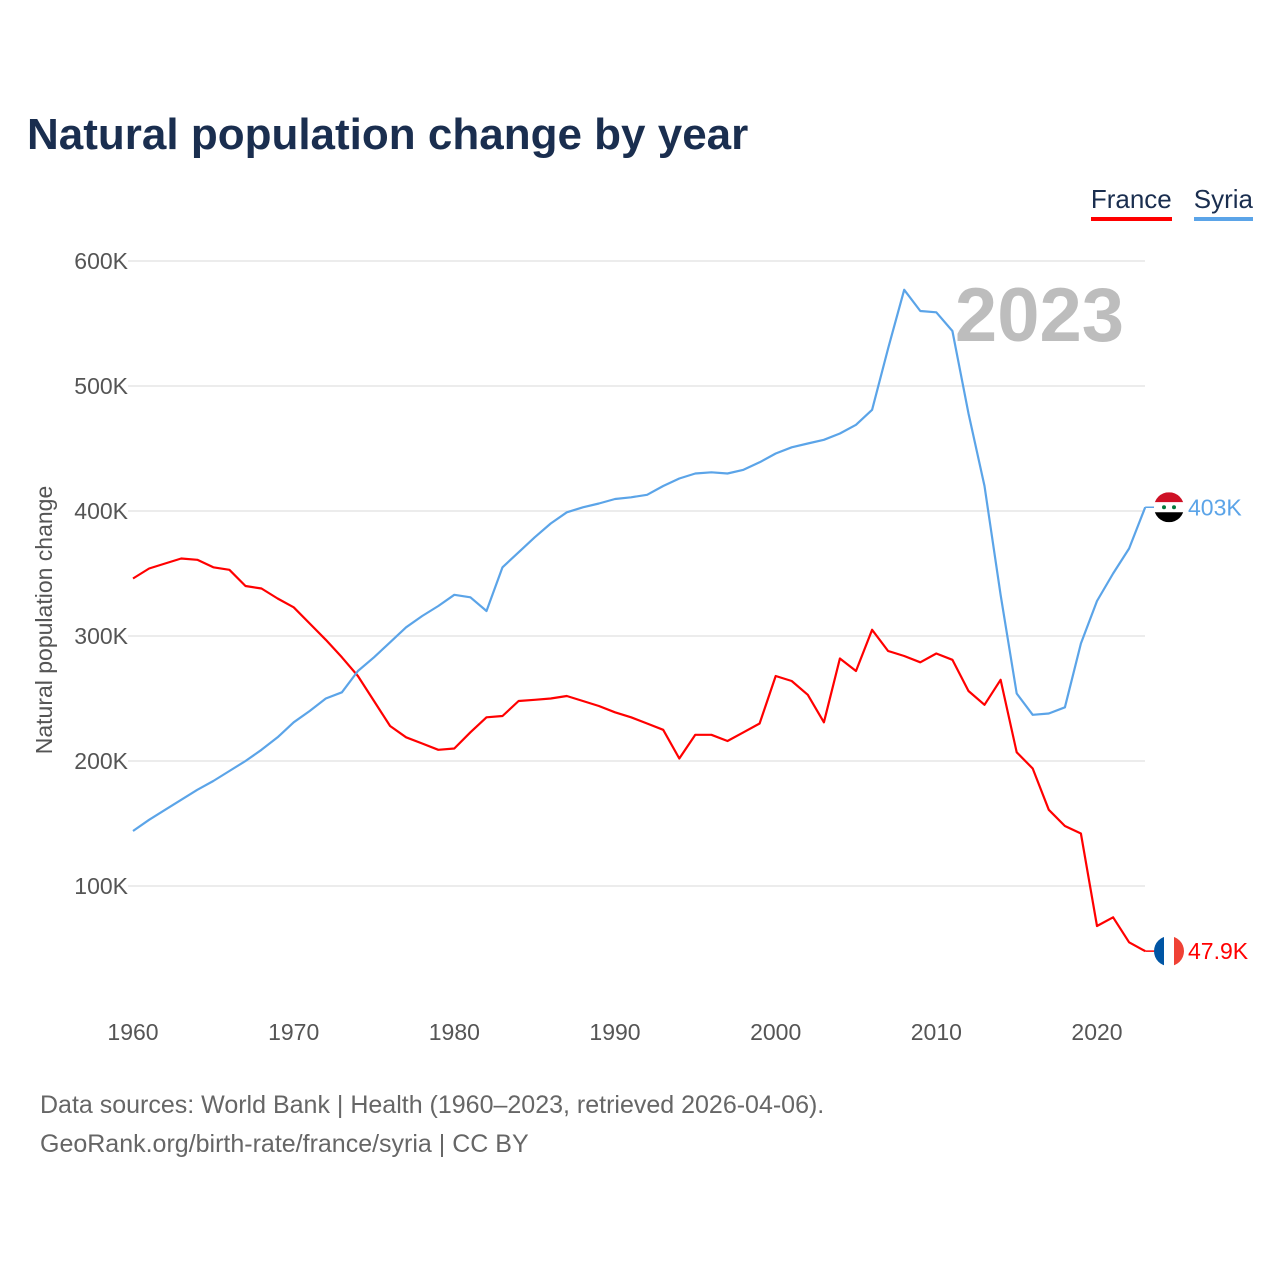 Image resolution: width=1280 pixels, height=1280 pixels. I want to click on france-flag-icon, so click(1169, 951).